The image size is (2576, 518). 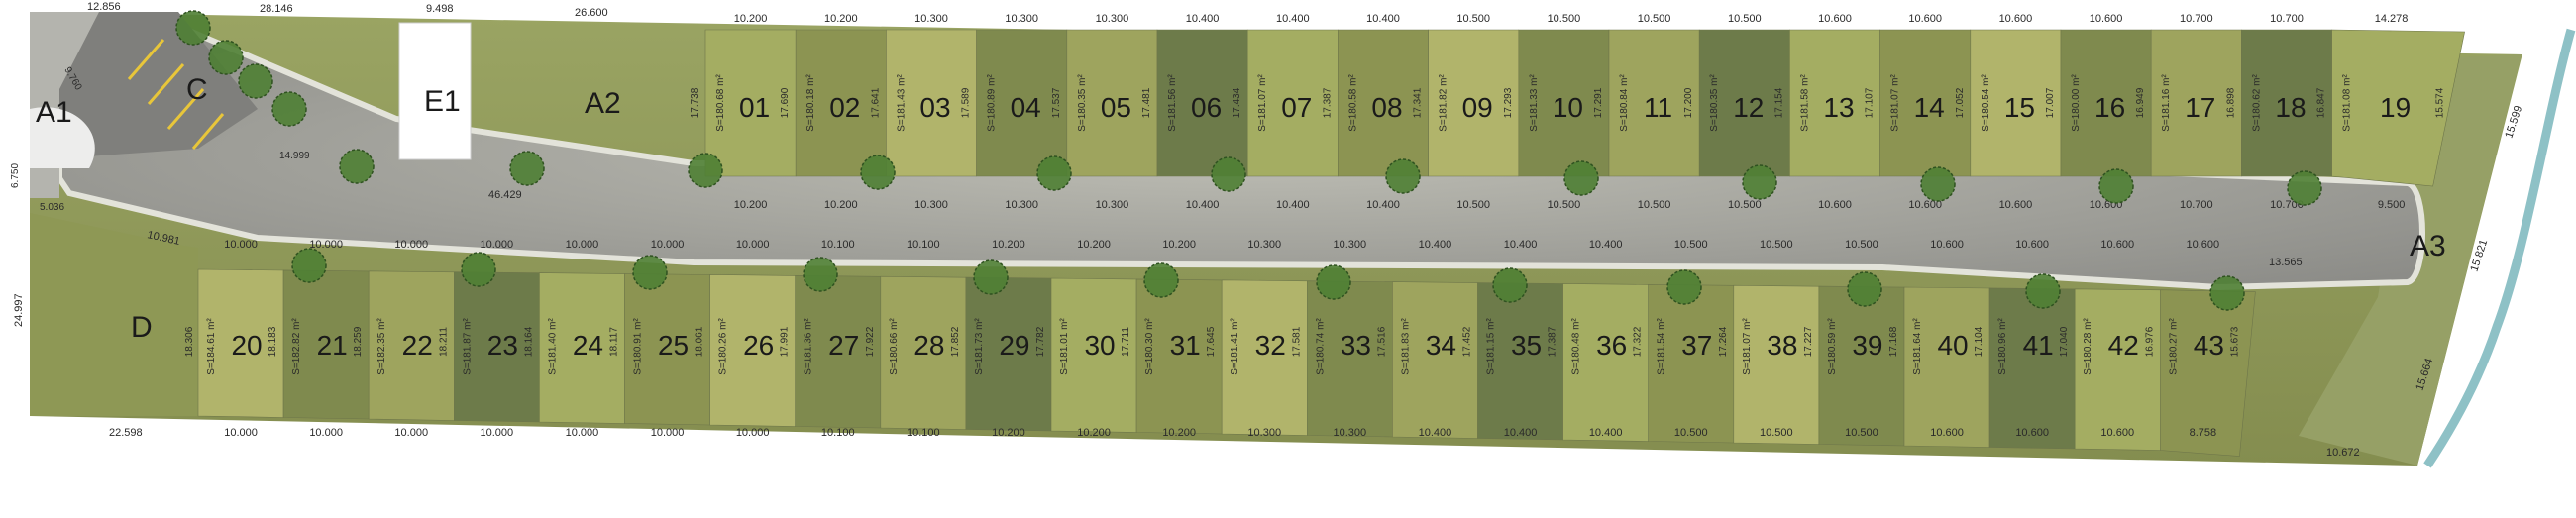 I want to click on lot-side-dim: 17.264, so click(x=1723, y=341).